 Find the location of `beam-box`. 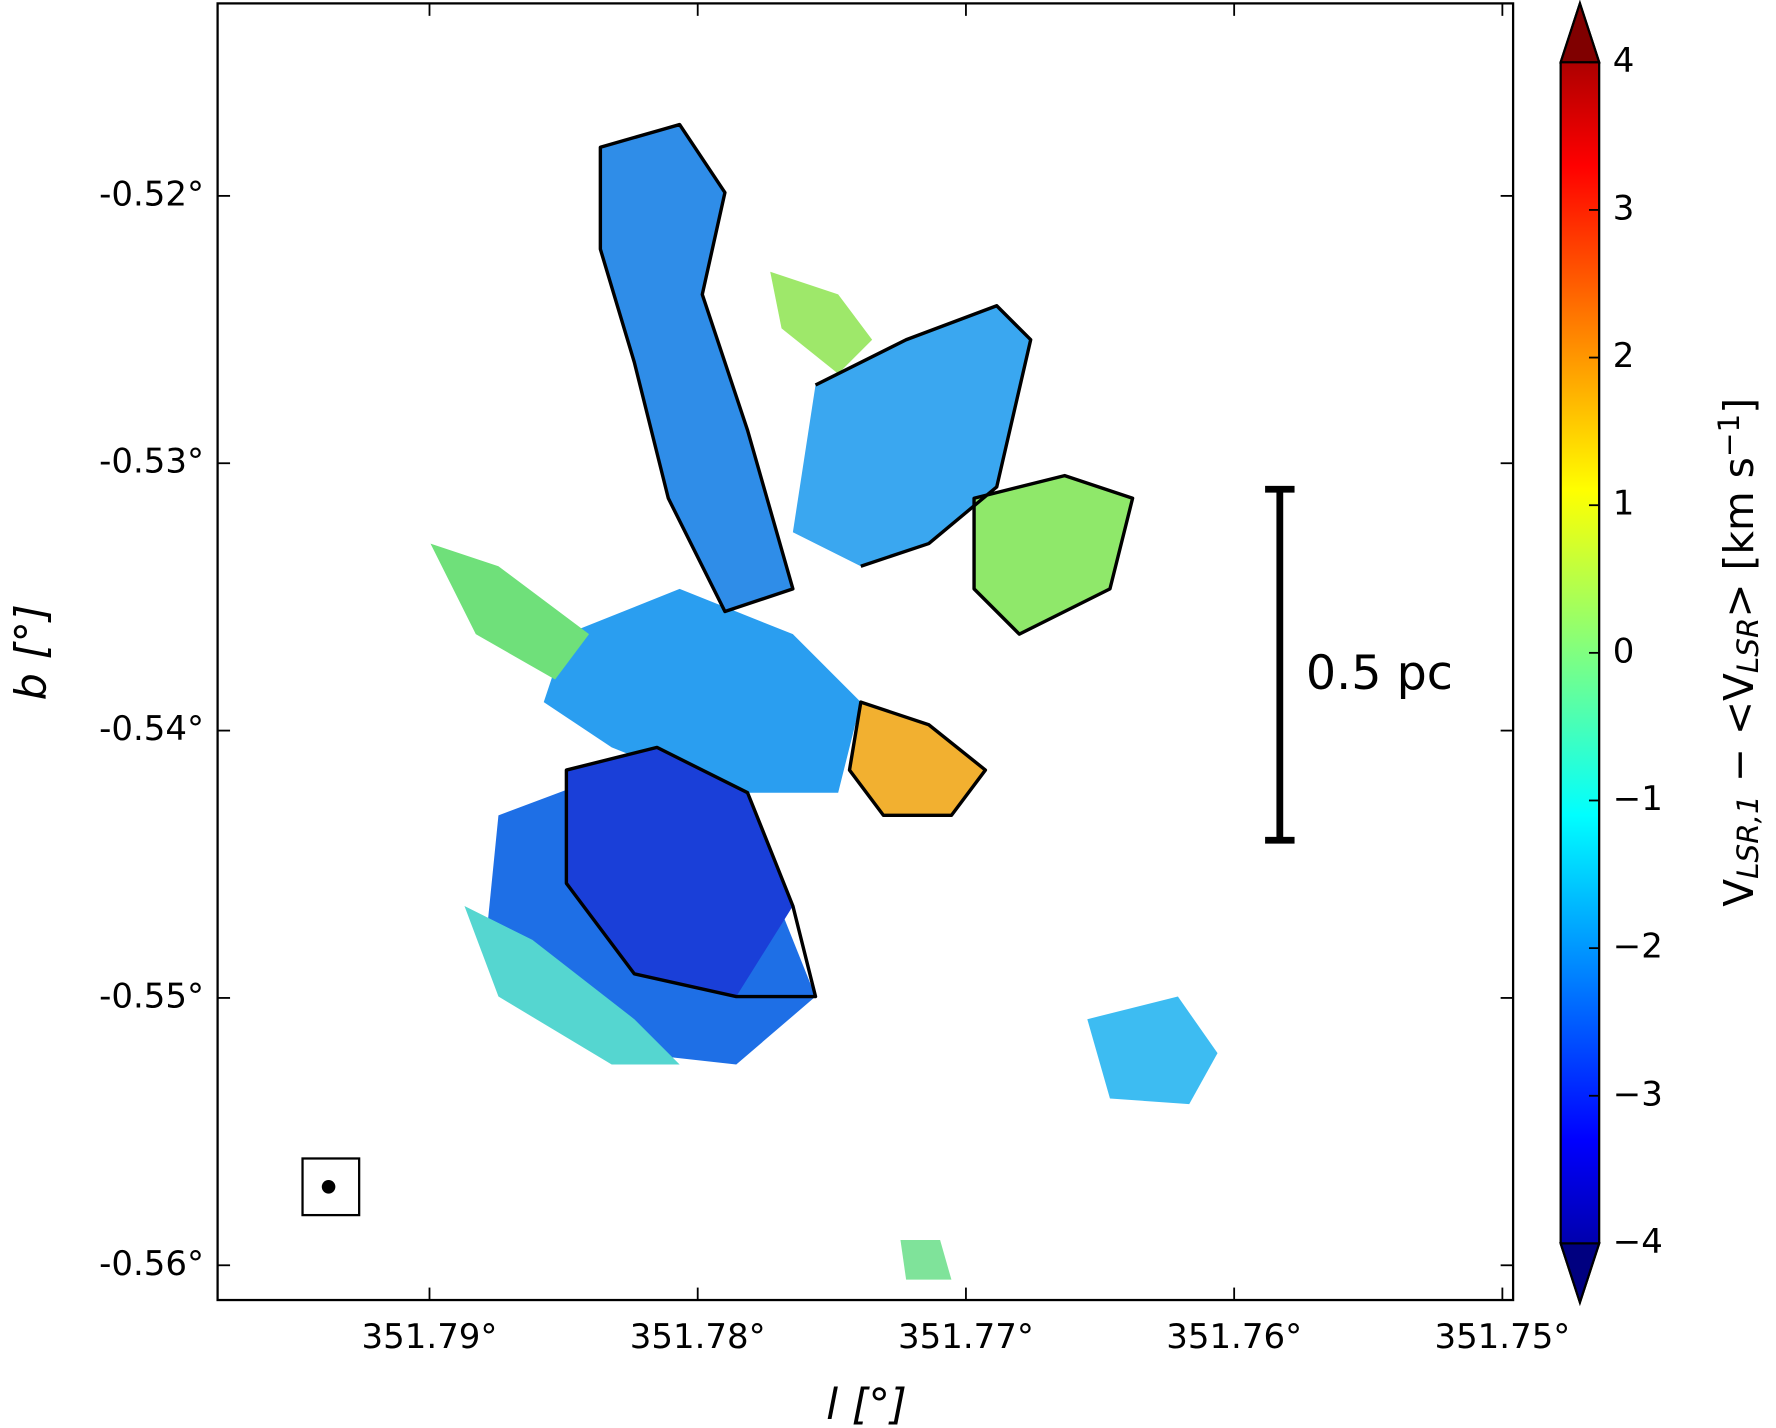

beam-box is located at coordinates (331, 1187).